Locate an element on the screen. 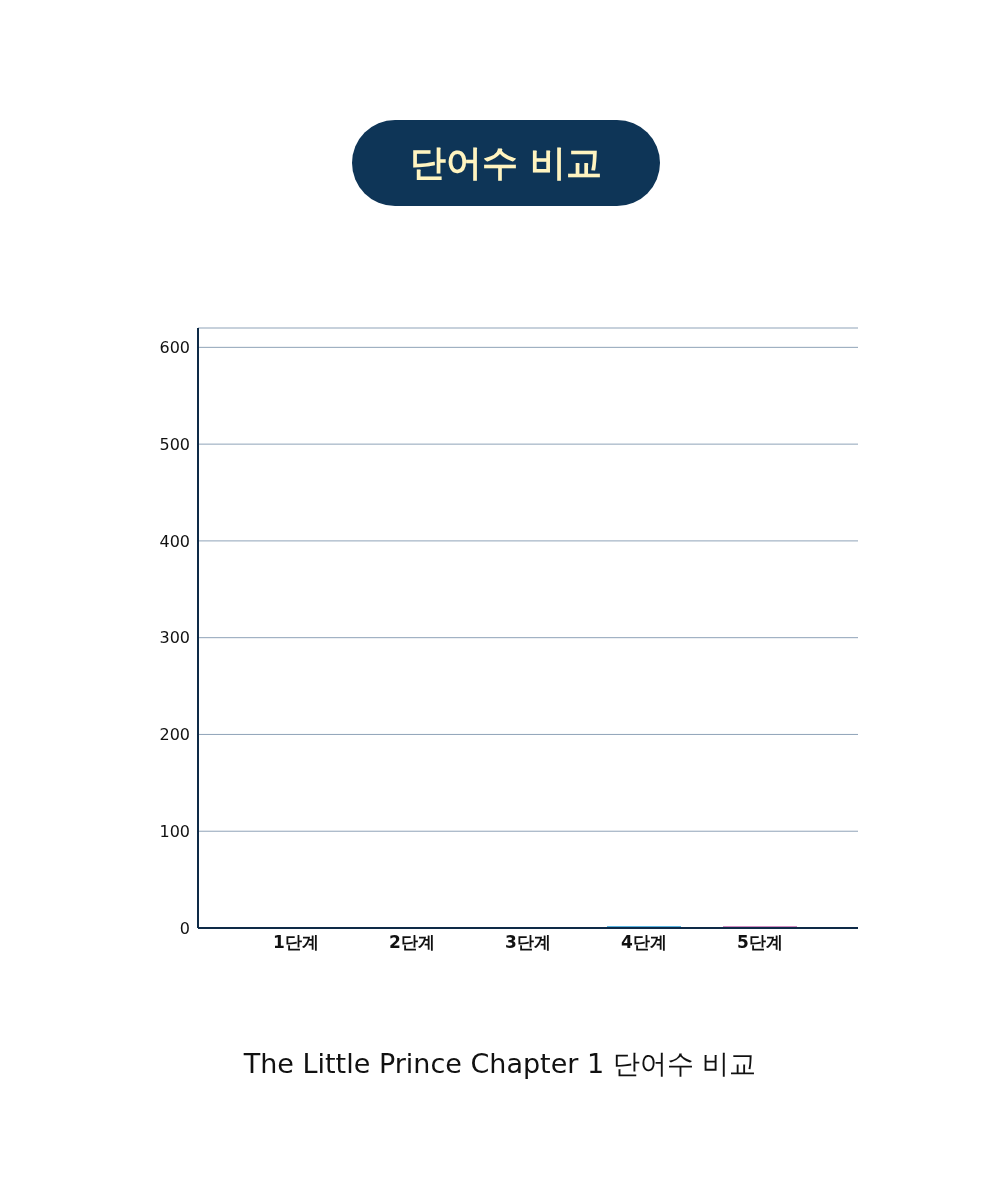 The image size is (1000, 1200). y-tick-label: 300 is located at coordinates (174, 638).